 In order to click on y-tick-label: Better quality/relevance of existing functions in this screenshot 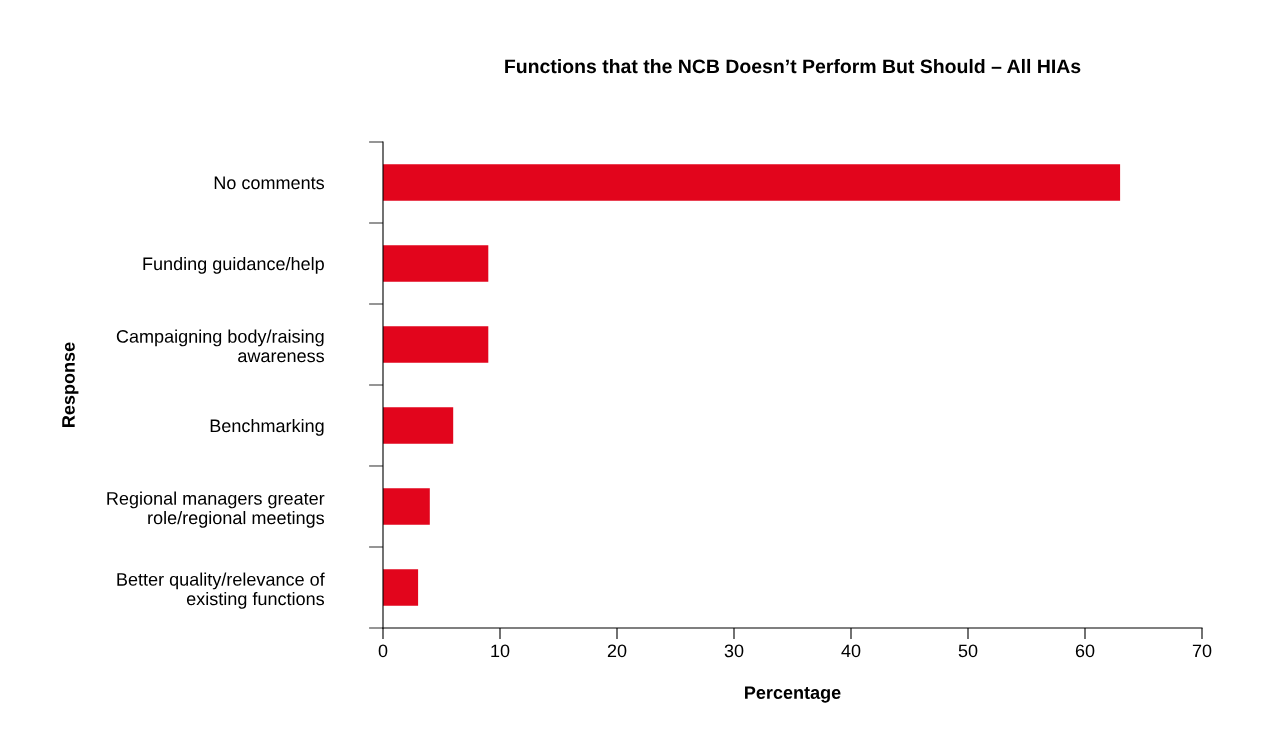, I will do `click(221, 590)`.